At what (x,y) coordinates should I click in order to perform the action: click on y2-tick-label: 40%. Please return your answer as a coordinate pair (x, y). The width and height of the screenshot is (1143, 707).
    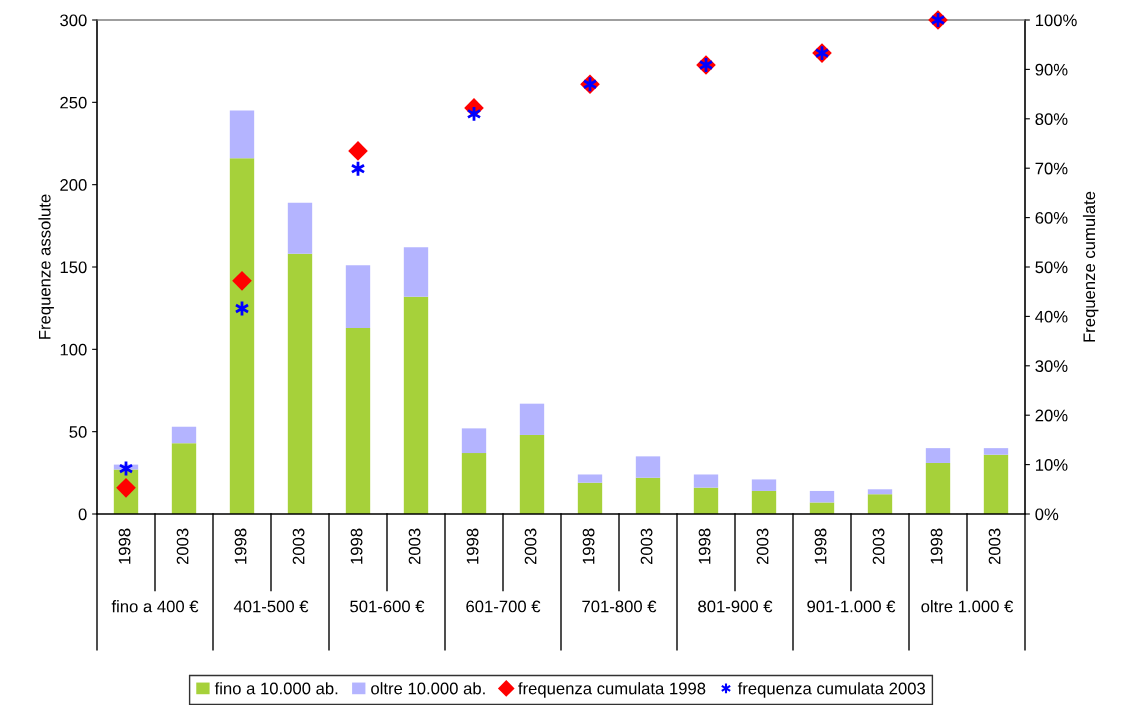
    Looking at the image, I should click on (1051, 316).